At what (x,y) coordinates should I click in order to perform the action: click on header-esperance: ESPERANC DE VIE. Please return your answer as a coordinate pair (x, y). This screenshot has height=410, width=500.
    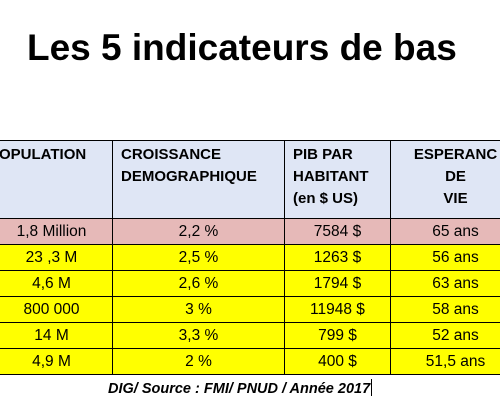
    Looking at the image, I should click on (445, 179).